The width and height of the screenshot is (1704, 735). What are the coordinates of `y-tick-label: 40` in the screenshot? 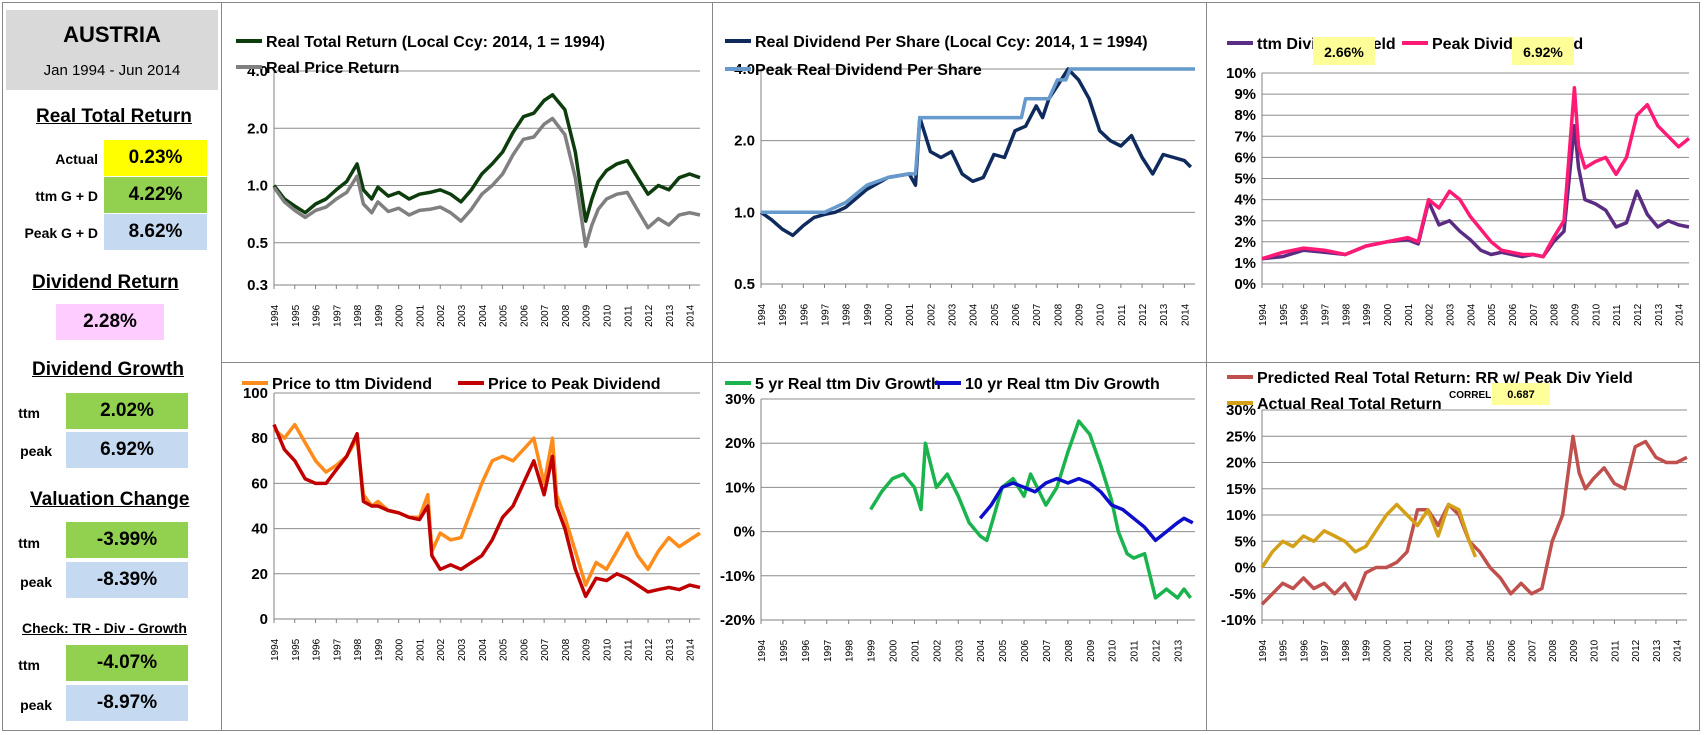 It's located at (259, 529).